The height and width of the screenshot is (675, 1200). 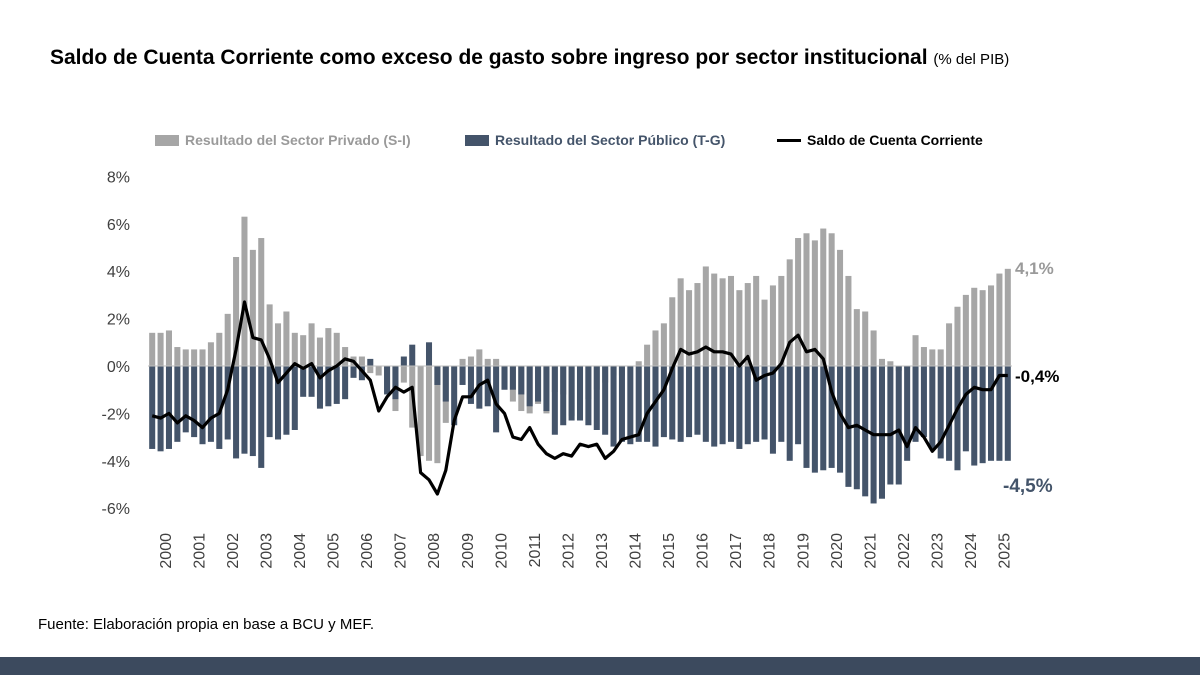 I want to click on x-tick-label: 2017, so click(x=736, y=551).